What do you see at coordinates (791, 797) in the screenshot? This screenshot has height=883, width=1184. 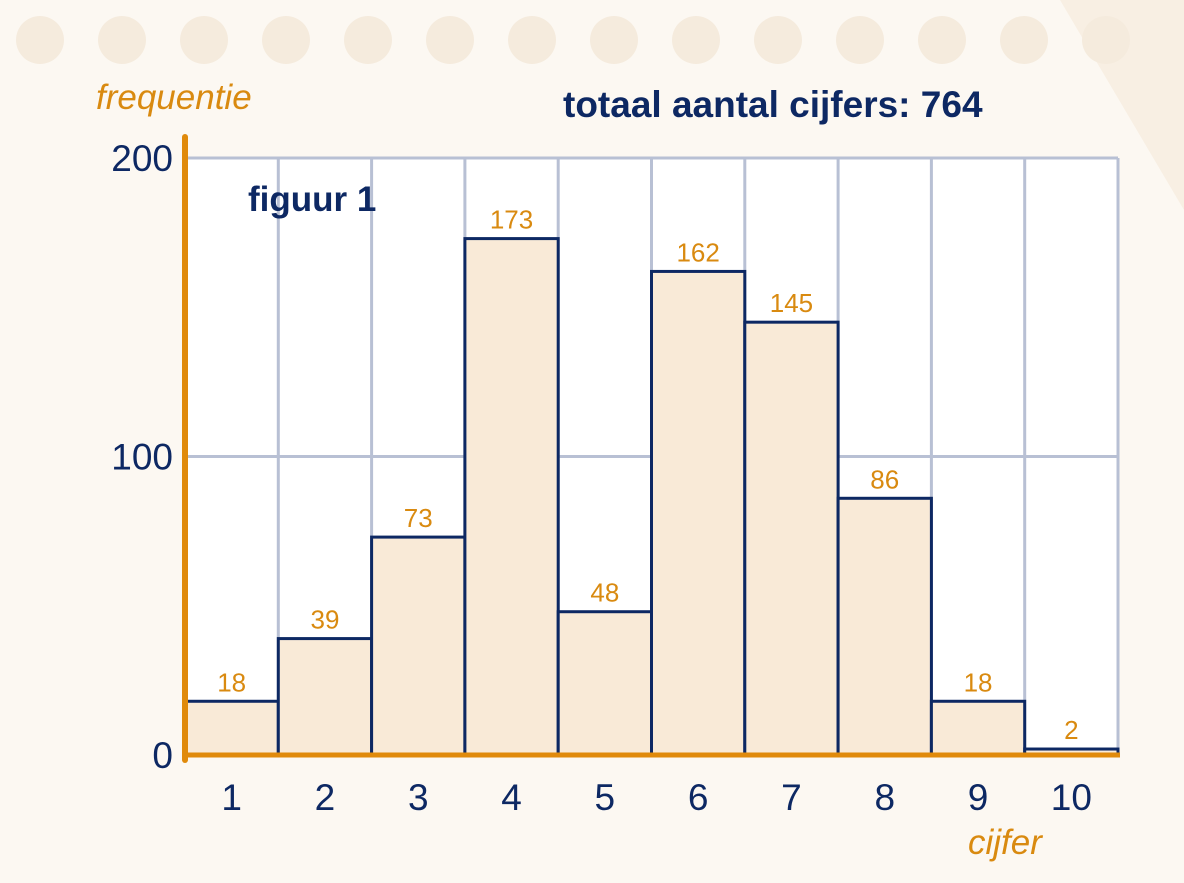 I see `x-tick-label: 7` at bounding box center [791, 797].